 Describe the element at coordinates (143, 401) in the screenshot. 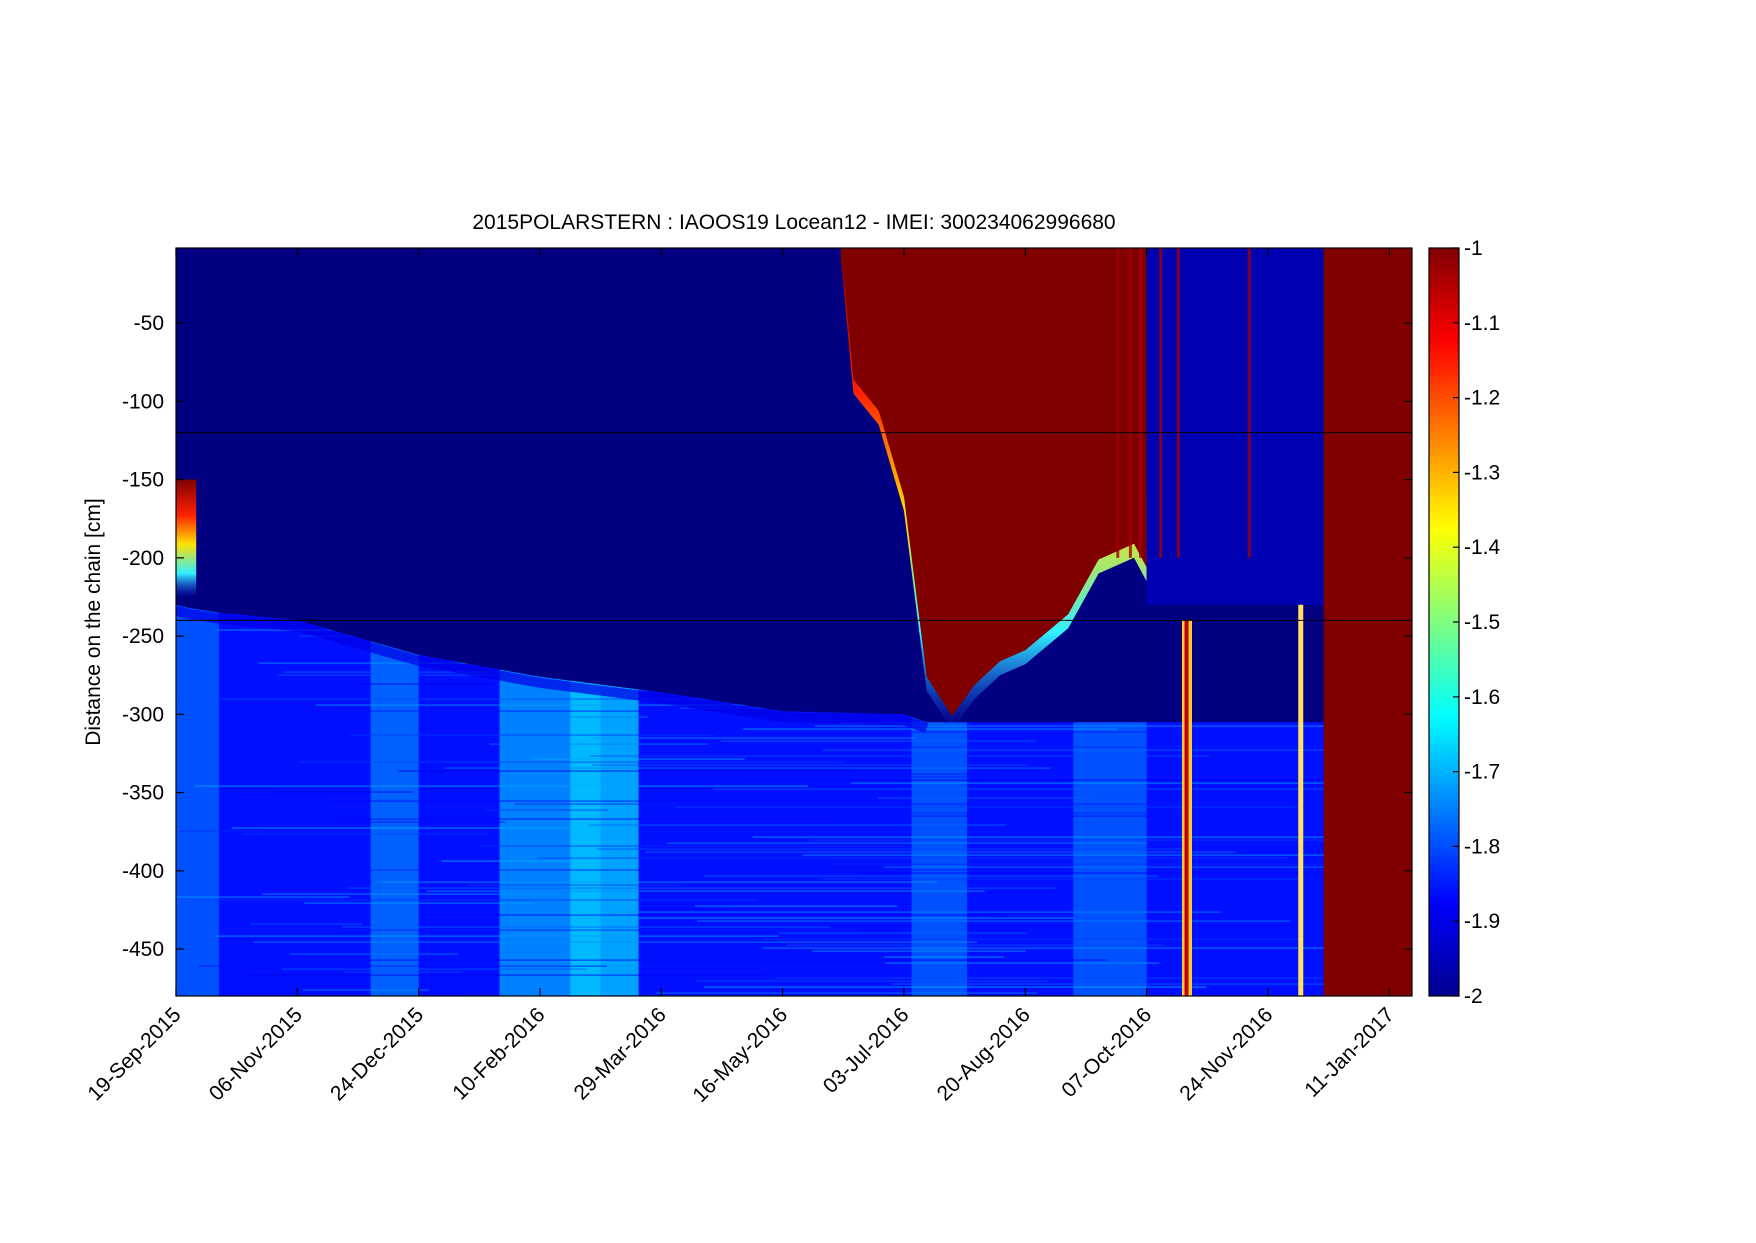

I see `y-tick-label: -100` at that location.